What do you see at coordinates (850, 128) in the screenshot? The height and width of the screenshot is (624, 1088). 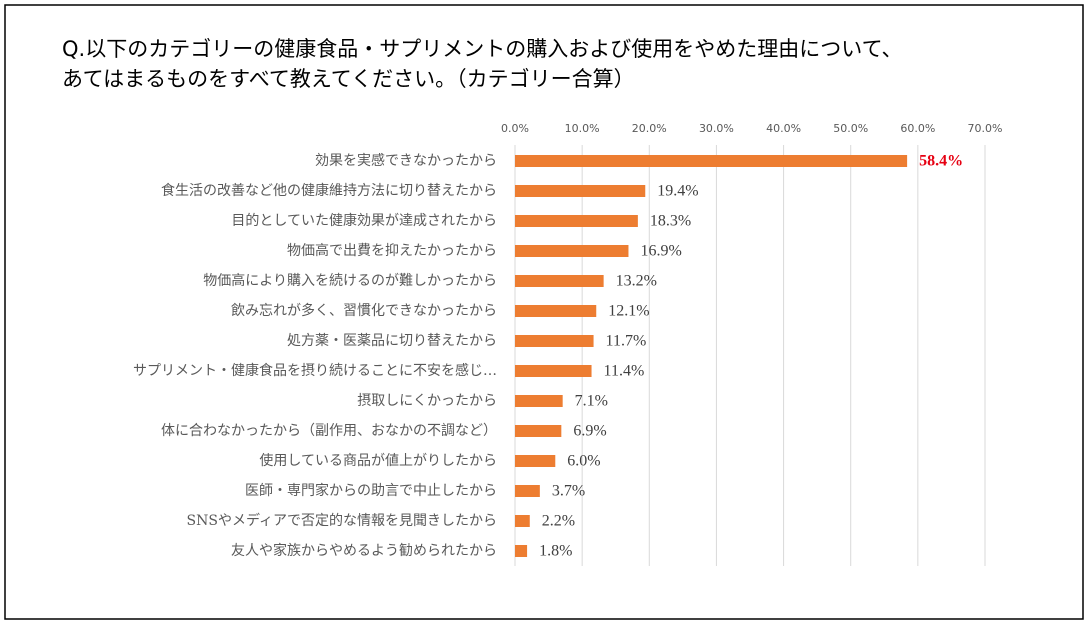 I see `x-tick-label: 50.0%` at bounding box center [850, 128].